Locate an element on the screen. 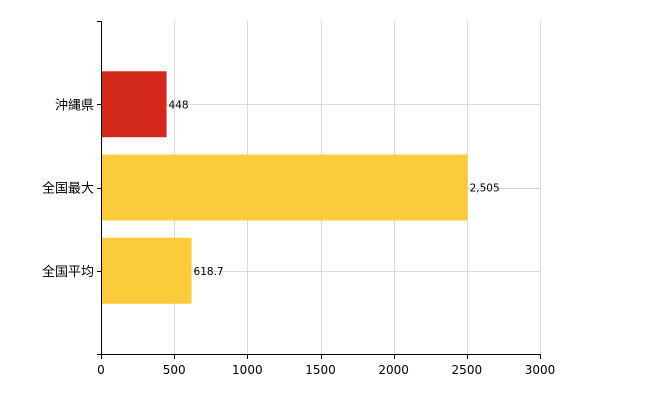  x-tick-label: 0 is located at coordinates (101, 370).